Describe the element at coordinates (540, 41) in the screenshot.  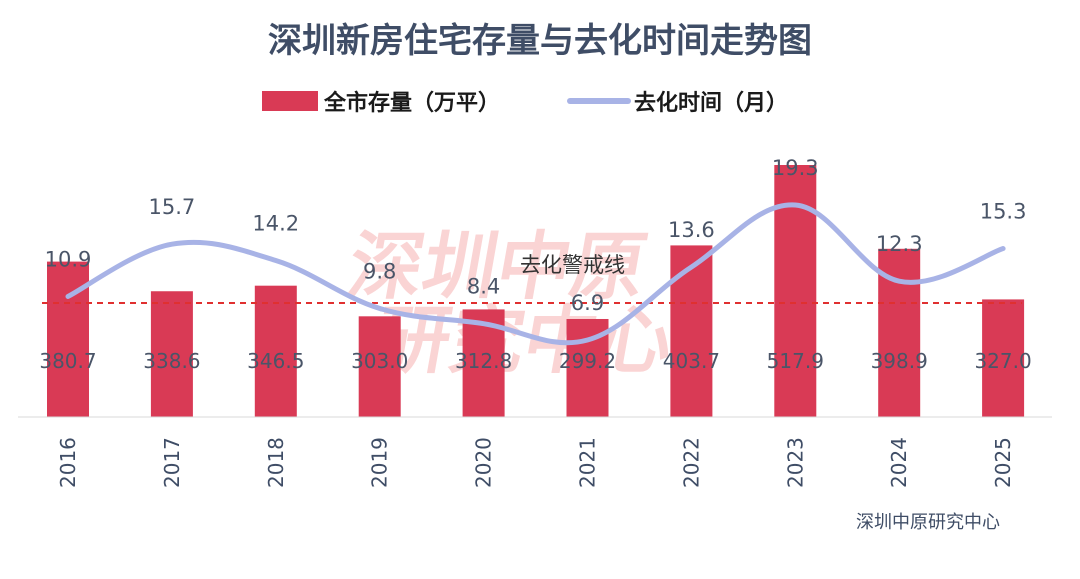
I see `chart-title: 深圳新房住宅存量与去化时间走势图` at that location.